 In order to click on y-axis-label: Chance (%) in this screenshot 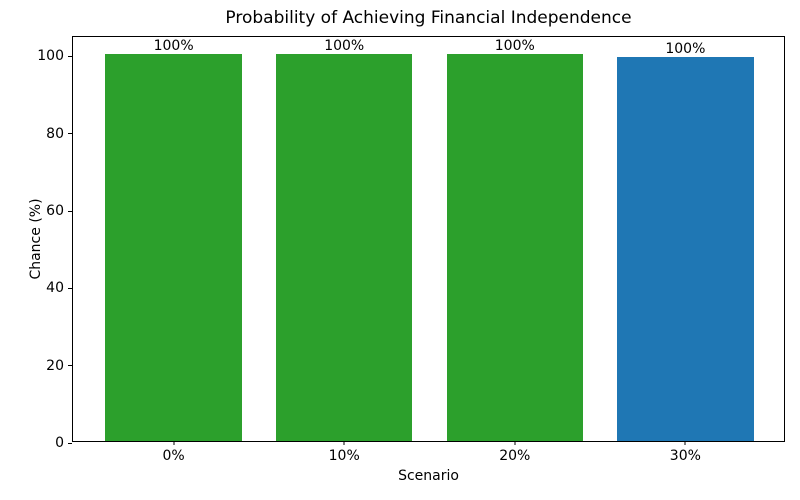, I will do `click(36, 239)`.